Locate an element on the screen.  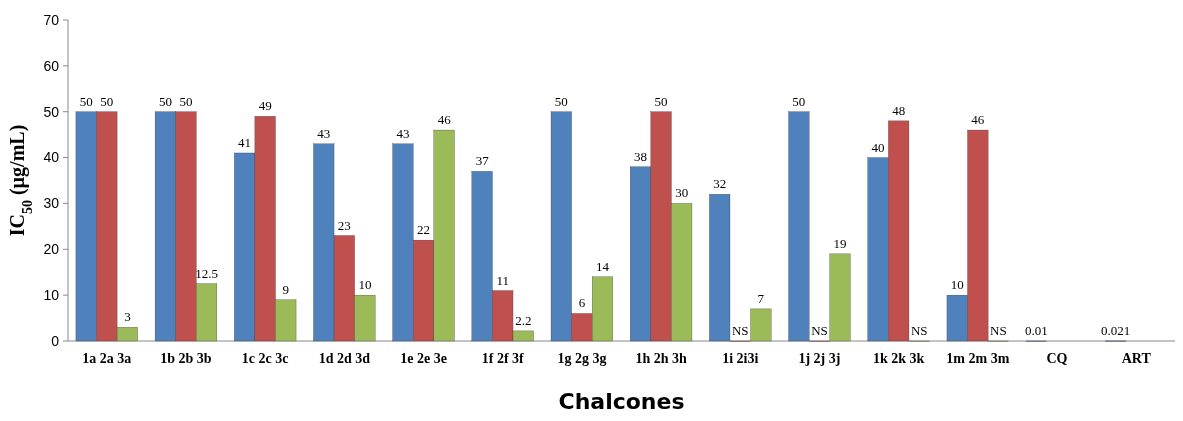
x-tick-label: ART is located at coordinates (1136, 358).